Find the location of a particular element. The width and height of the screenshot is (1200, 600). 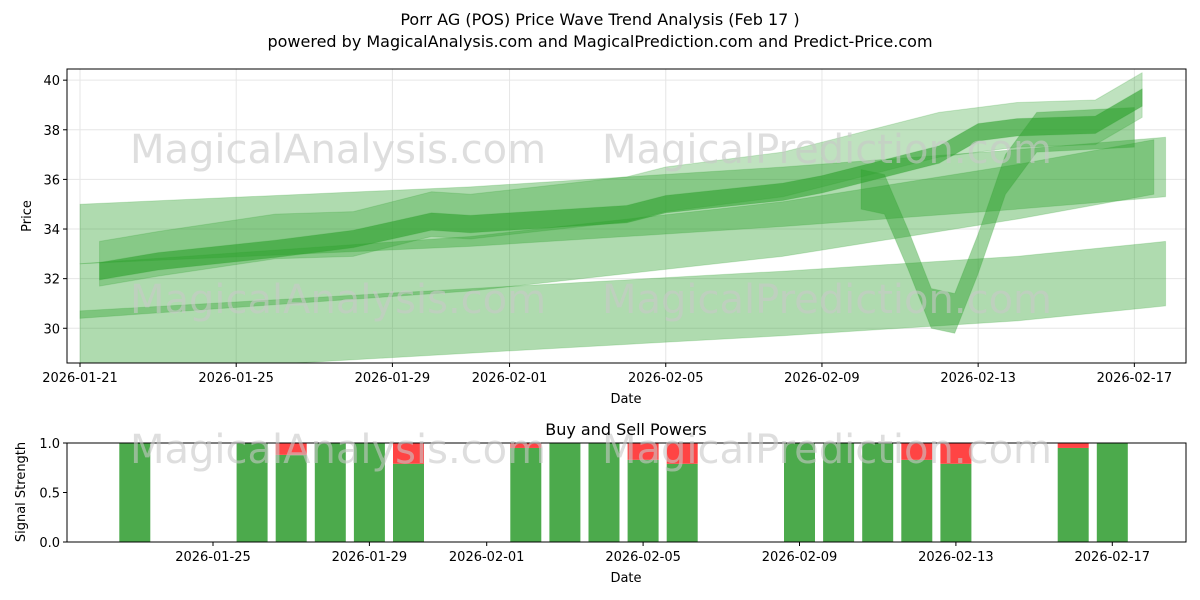

x-tick-label: 2026-01-21 is located at coordinates (80, 378).